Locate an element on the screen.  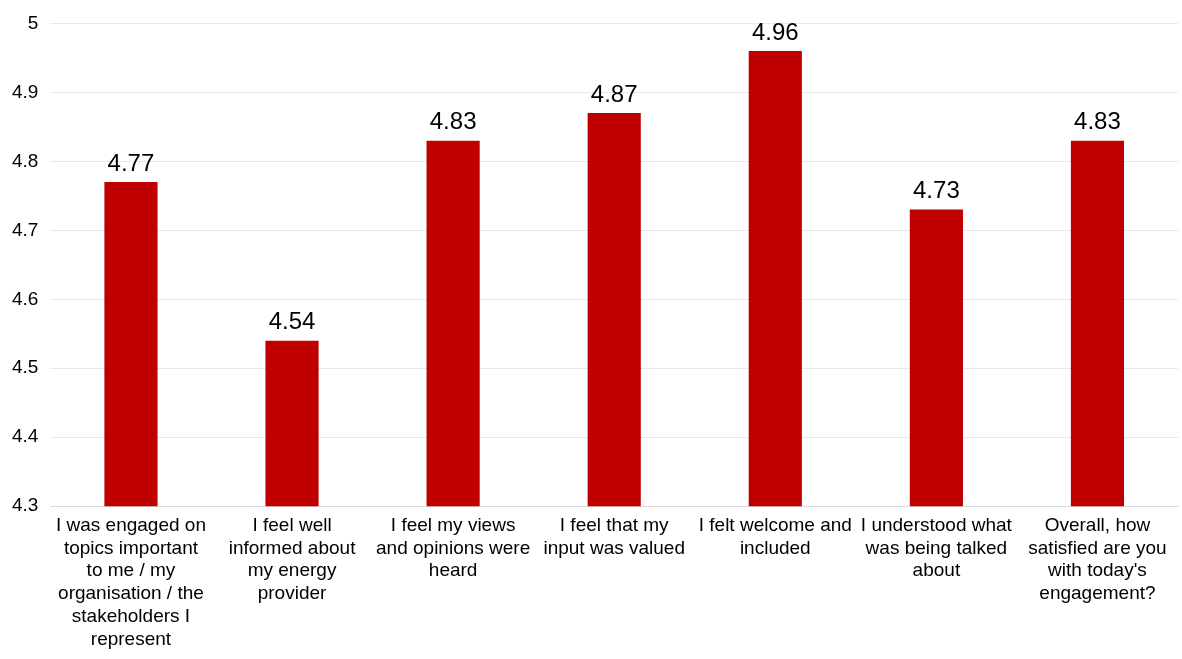
x-tick-label: I feel my views and opinions were heard is located at coordinates (453, 547).